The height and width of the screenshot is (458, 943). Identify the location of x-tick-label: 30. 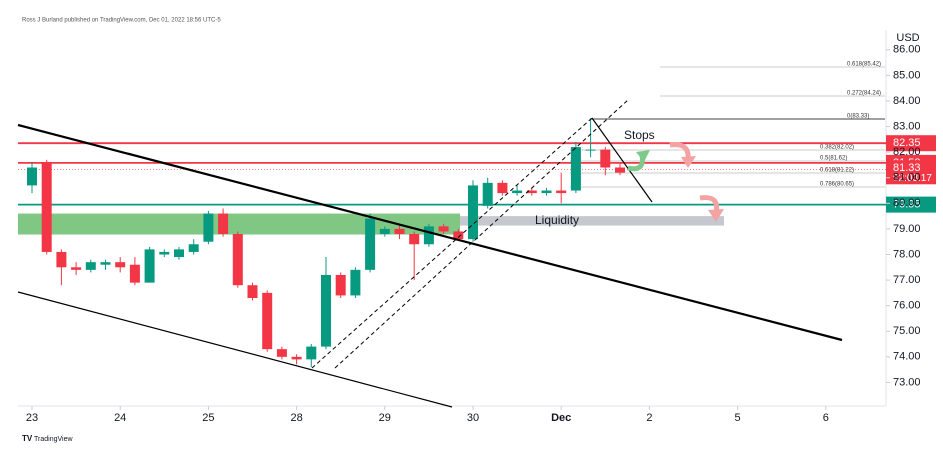
(473, 418).